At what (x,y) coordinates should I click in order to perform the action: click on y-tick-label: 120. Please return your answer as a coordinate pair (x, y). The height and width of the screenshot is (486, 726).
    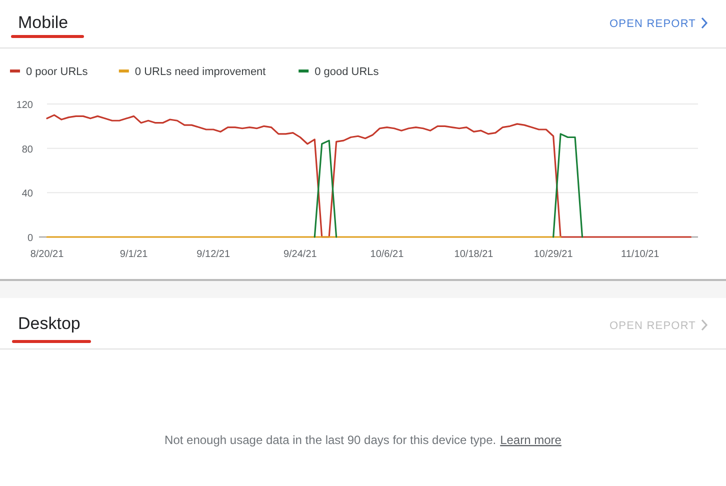
    Looking at the image, I should click on (25, 105).